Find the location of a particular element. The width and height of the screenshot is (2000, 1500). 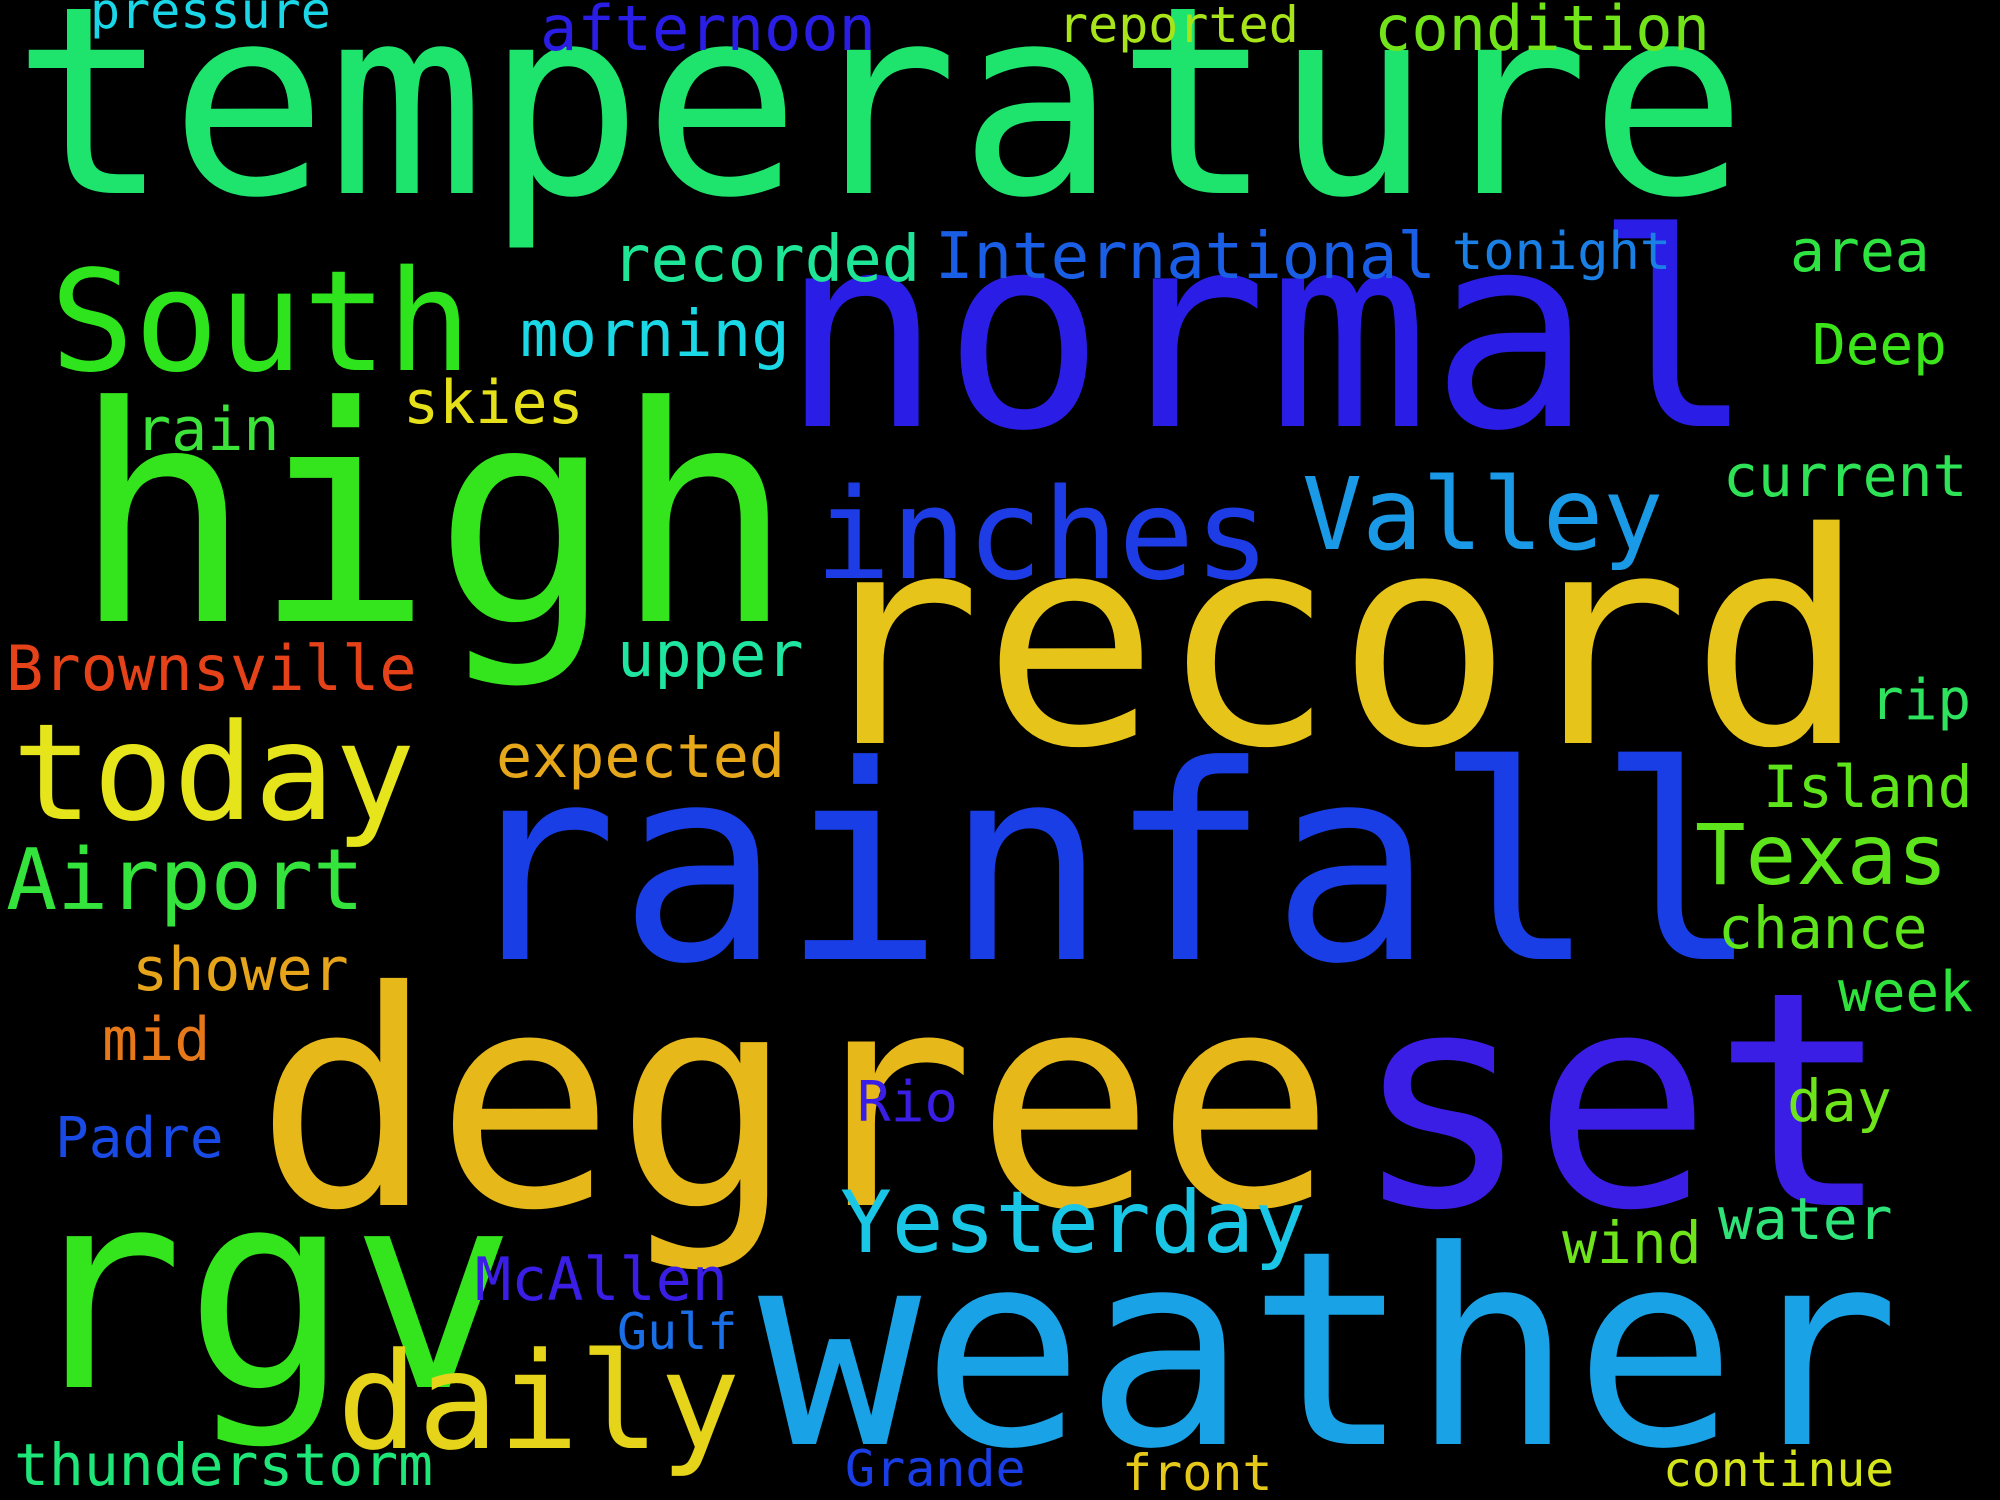

word-recorded: recorded is located at coordinates (766, 260).